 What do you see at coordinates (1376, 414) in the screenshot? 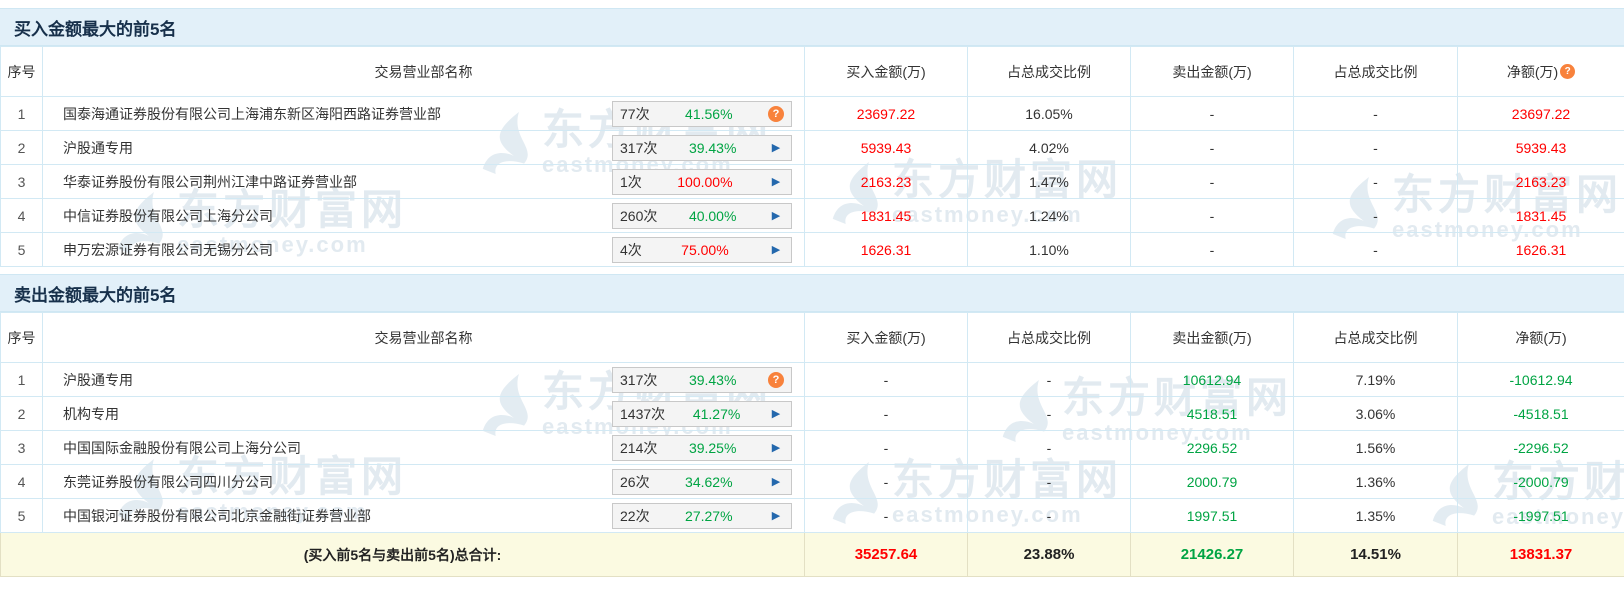
I see `sell-ratio-cell: 3.06%` at bounding box center [1376, 414].